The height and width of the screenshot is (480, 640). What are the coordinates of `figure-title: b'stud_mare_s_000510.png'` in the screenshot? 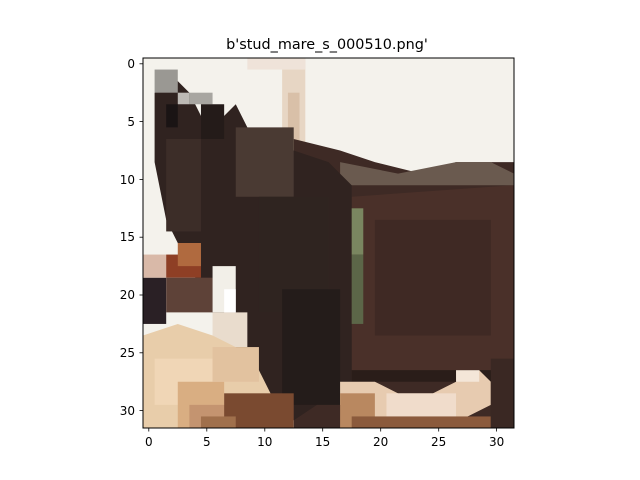 It's located at (327, 45).